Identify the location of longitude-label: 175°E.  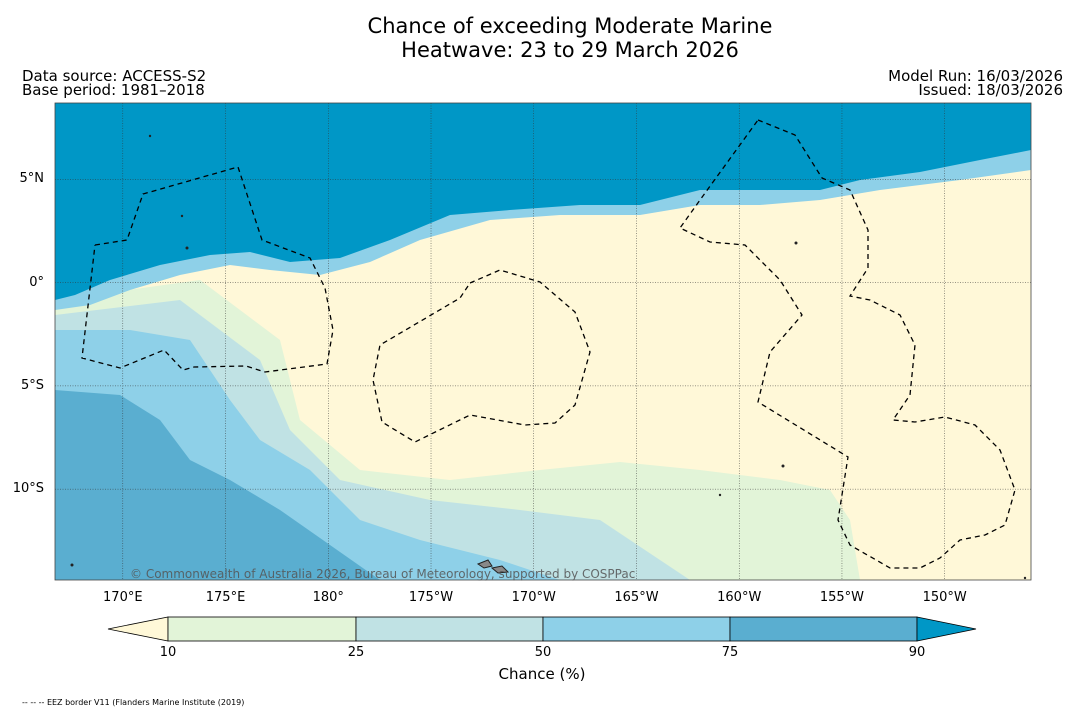
(225, 597).